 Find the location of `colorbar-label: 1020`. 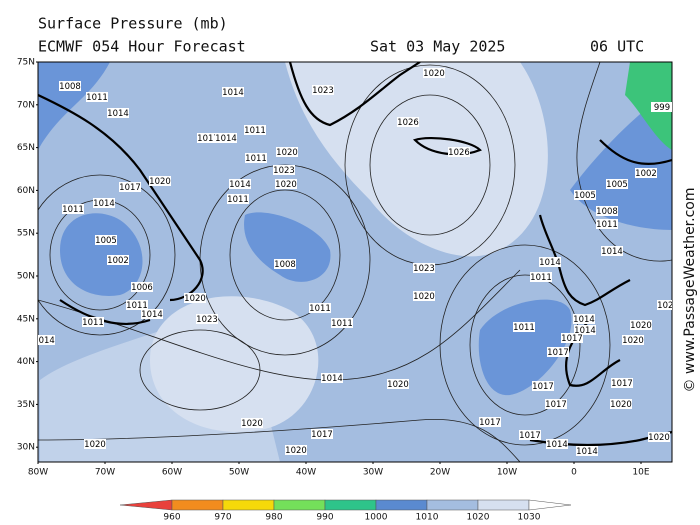

colorbar-label: 1020 is located at coordinates (478, 518).